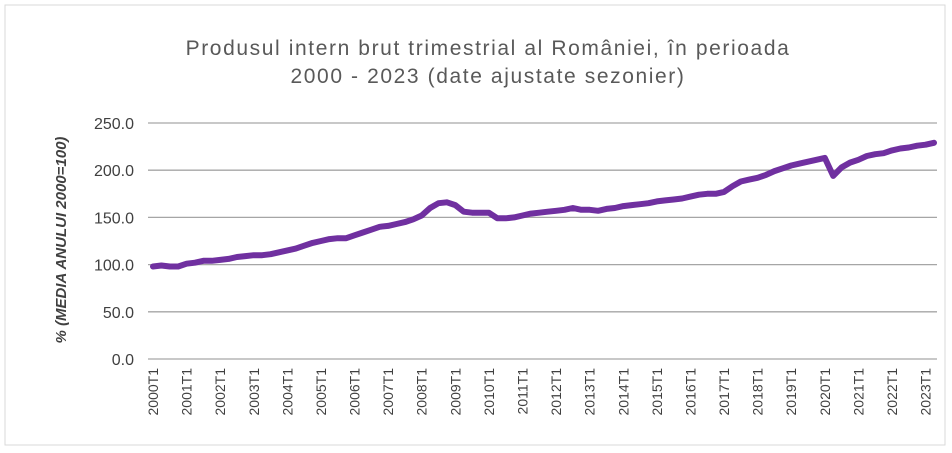  What do you see at coordinates (489, 392) in the screenshot?
I see `x-tick-label: 2010T1` at bounding box center [489, 392].